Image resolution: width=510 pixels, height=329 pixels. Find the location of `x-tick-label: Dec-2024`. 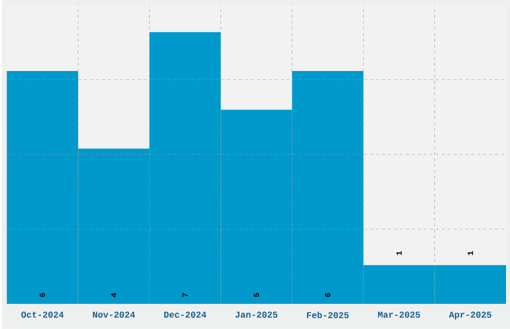

x-tick-label: Dec-2024 is located at coordinates (185, 315).